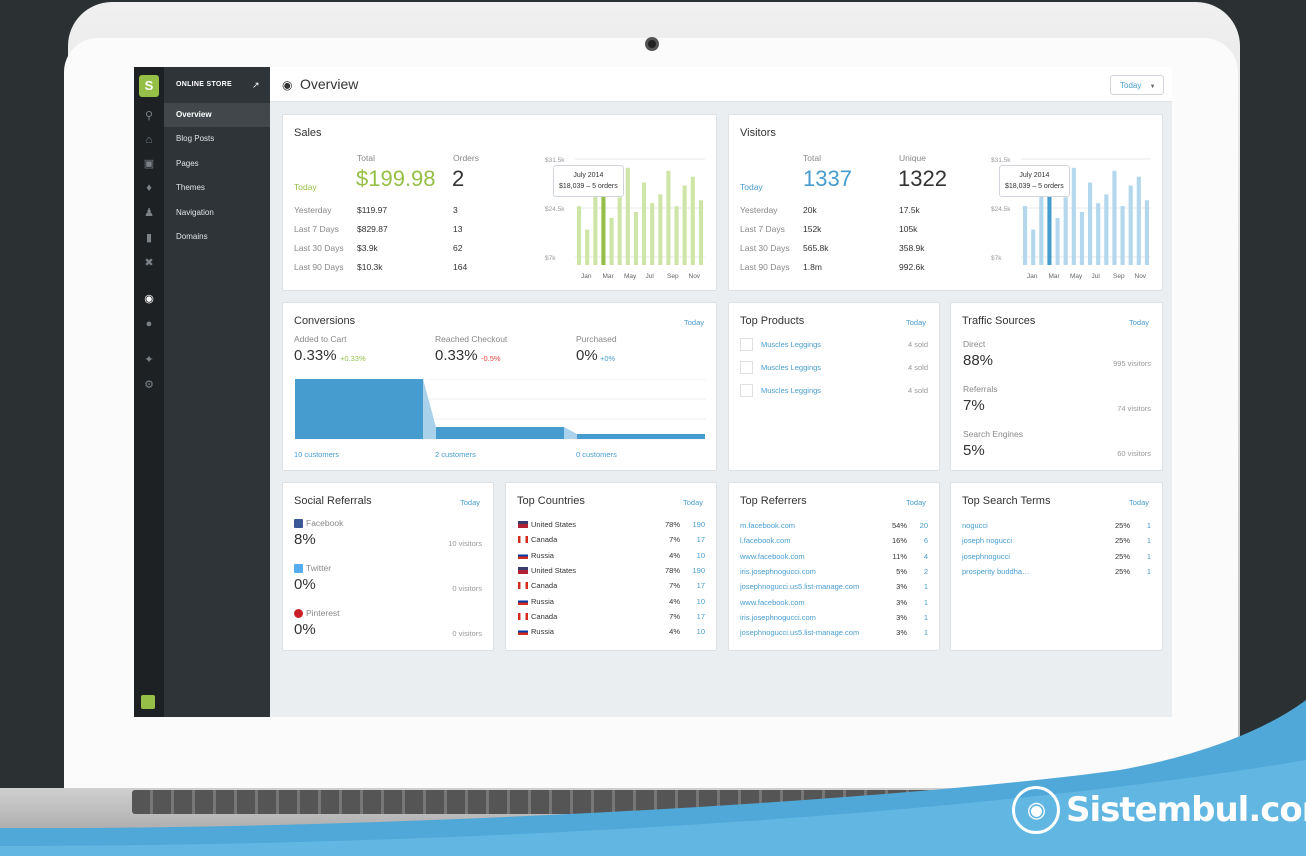 Image resolution: width=1306 pixels, height=856 pixels. What do you see at coordinates (1006, 501) in the screenshot?
I see `card-title: Top Search Terms` at bounding box center [1006, 501].